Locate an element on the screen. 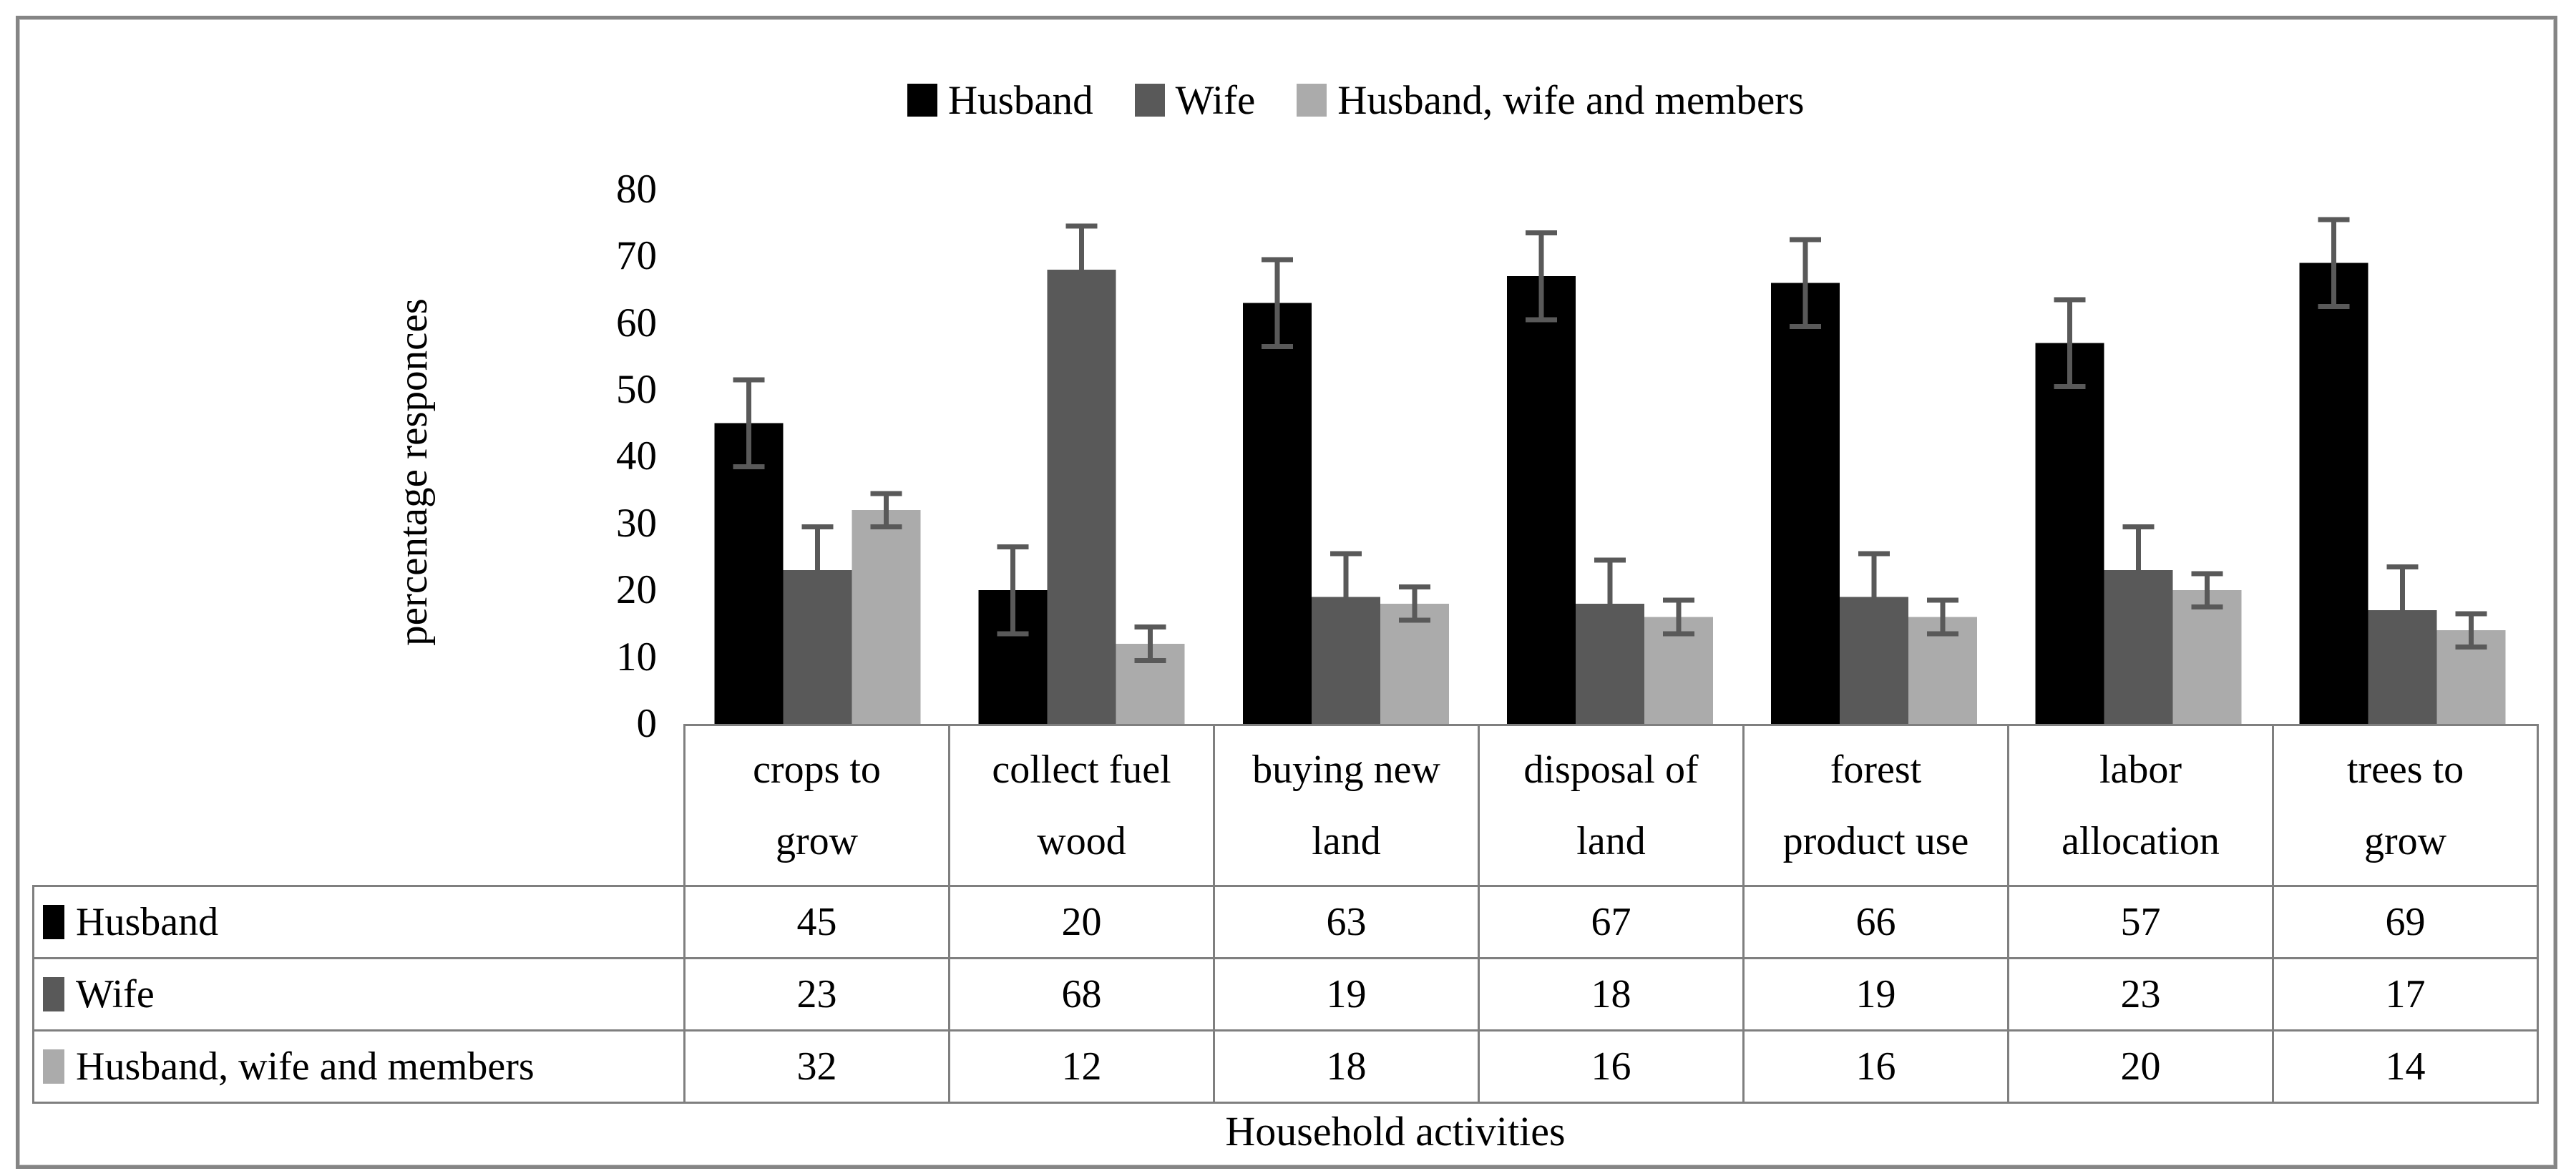 The width and height of the screenshot is (2576, 1176). legend-label: Husband is located at coordinates (1020, 100).